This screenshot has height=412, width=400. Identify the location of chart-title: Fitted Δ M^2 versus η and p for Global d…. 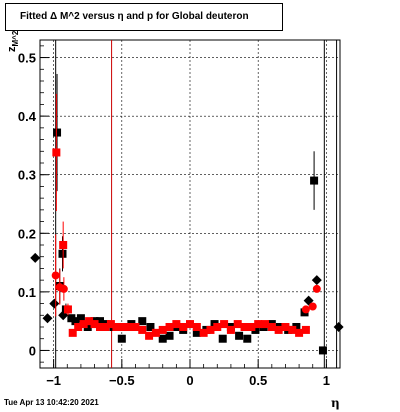
(144, 17).